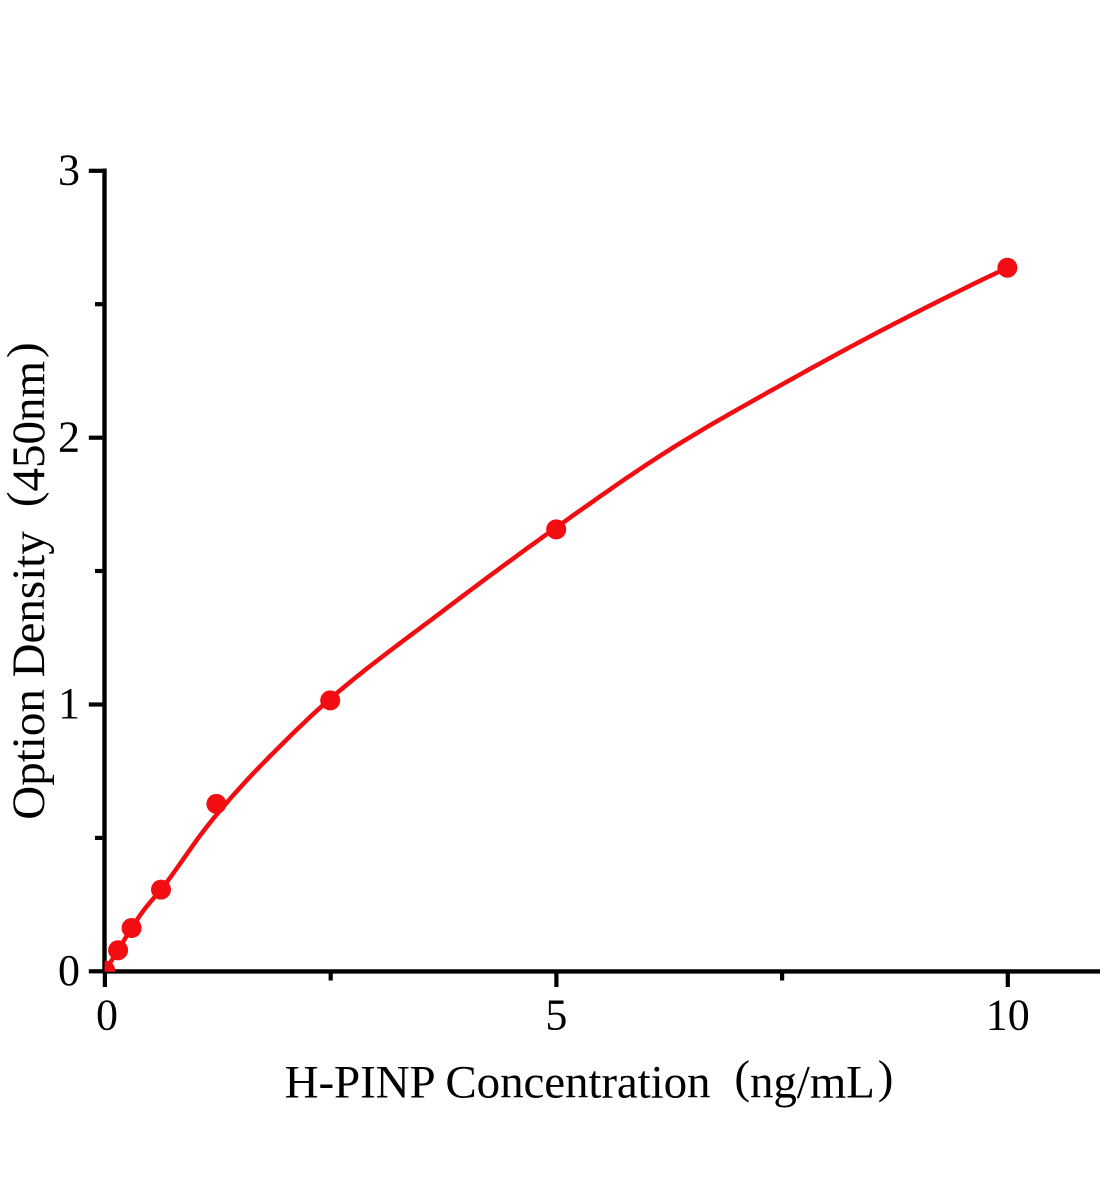 The width and height of the screenshot is (1104, 1200). What do you see at coordinates (589, 1080) in the screenshot?
I see `svg-text:H-PINP Concentration(ng/mL): H-PINP Concentration (ng/mL)` at bounding box center [589, 1080].